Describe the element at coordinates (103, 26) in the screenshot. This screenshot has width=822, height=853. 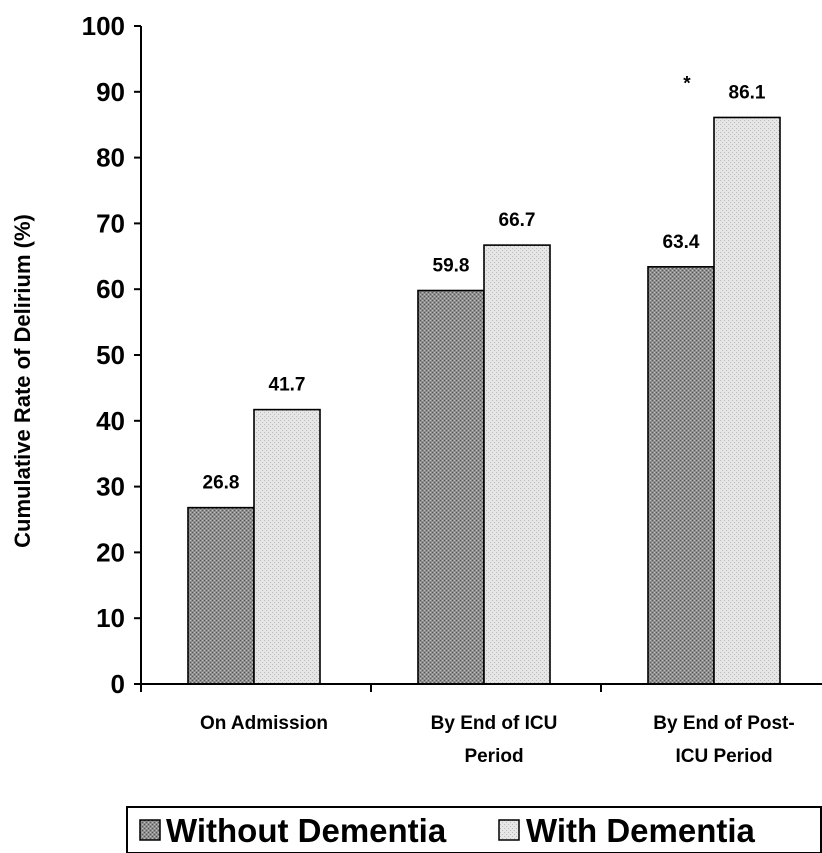
I see `y-tick-label: 100` at that location.